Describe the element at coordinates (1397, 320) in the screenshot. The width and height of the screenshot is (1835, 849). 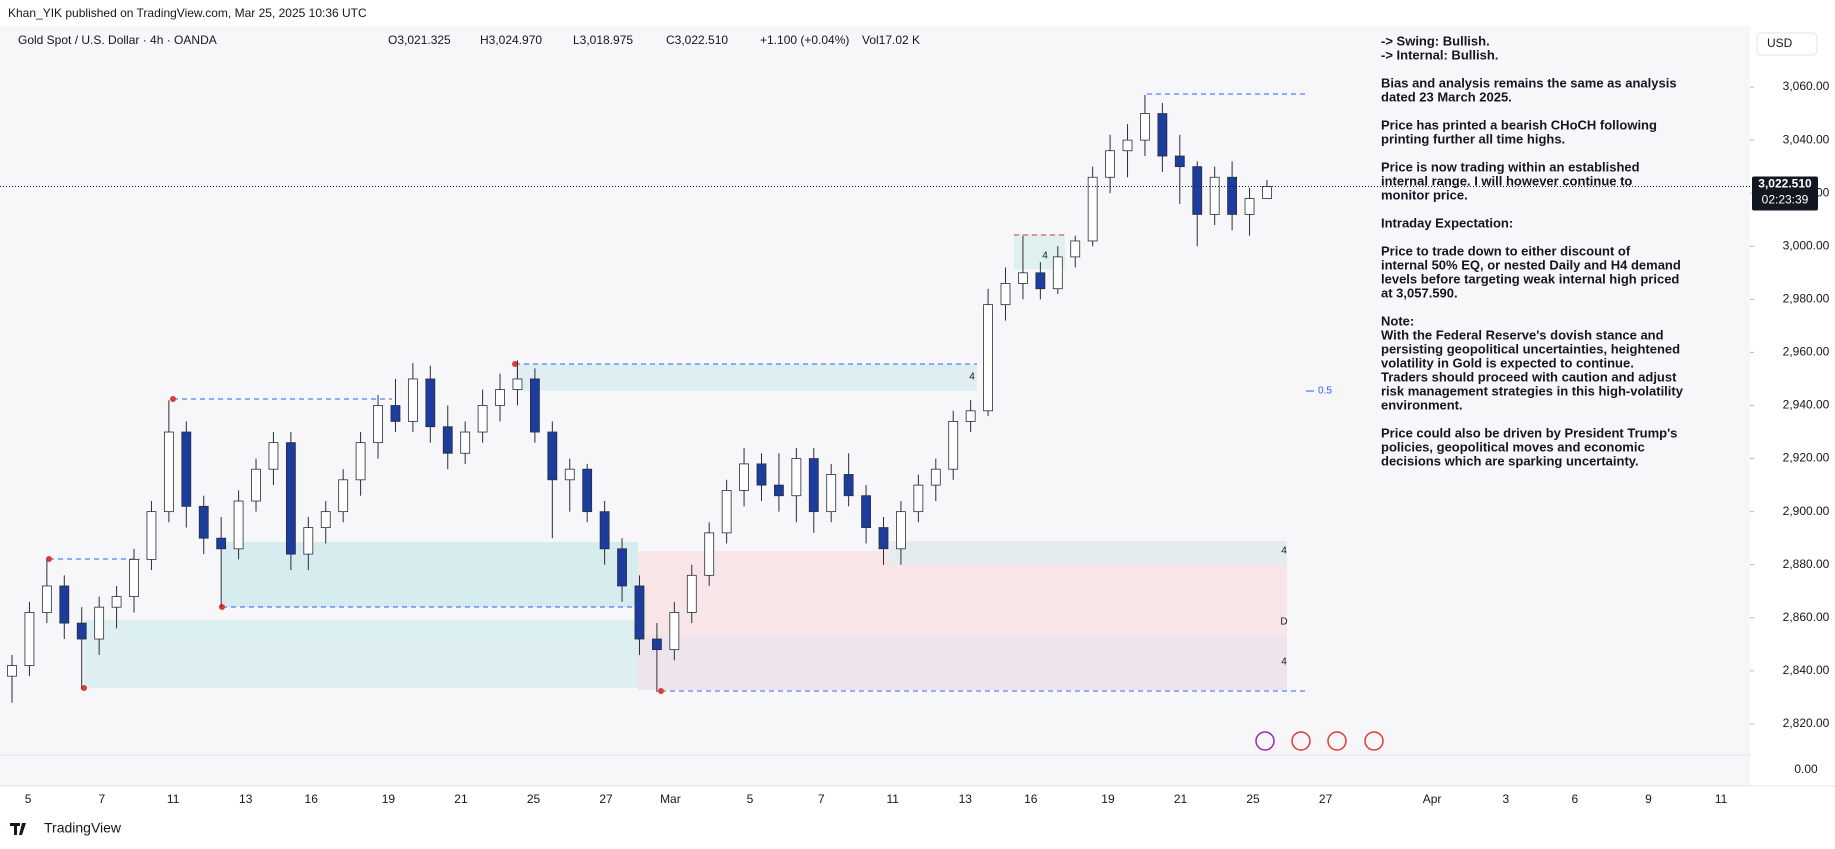
I see `annotation-line: Note:` at that location.